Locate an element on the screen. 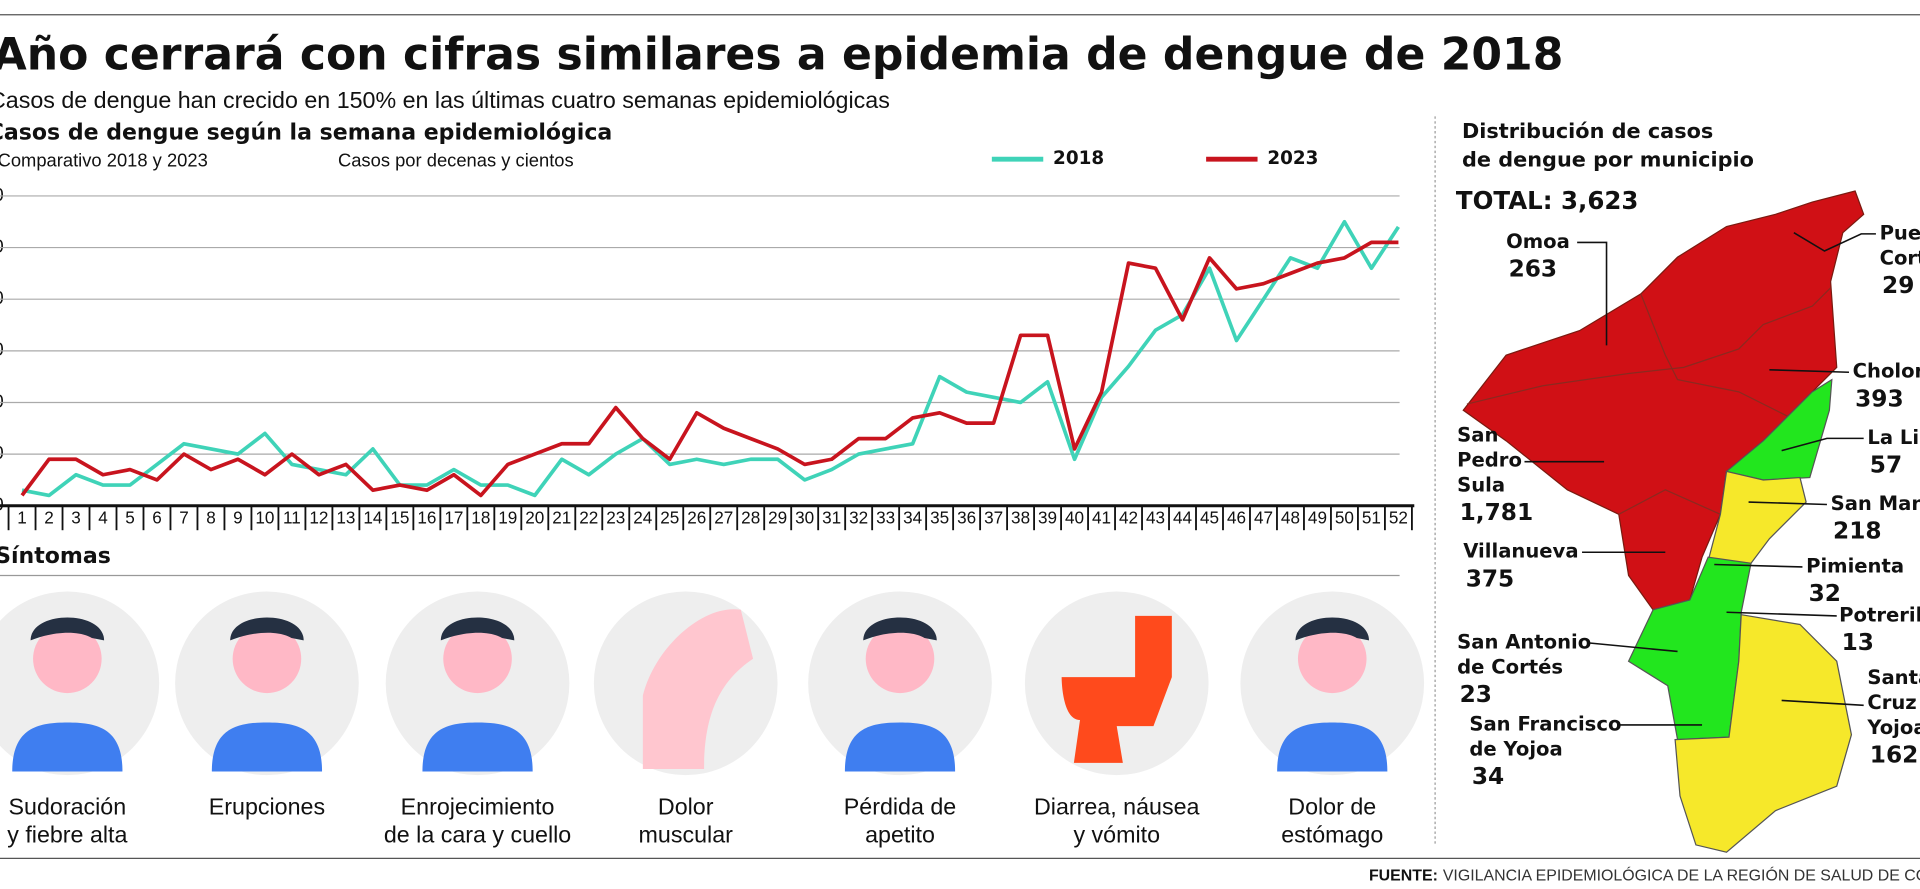 The width and height of the screenshot is (1920, 889). map-title: Distribución de casos is located at coordinates (1587, 131).